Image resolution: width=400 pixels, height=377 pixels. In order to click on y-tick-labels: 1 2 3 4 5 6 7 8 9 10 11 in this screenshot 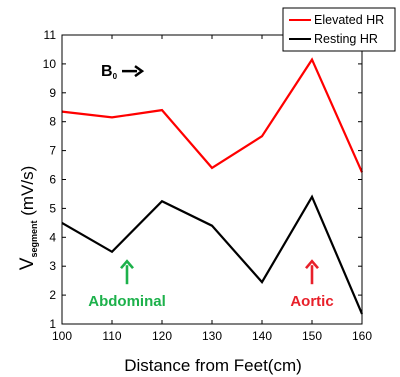, I will do `click(50, 179)`.